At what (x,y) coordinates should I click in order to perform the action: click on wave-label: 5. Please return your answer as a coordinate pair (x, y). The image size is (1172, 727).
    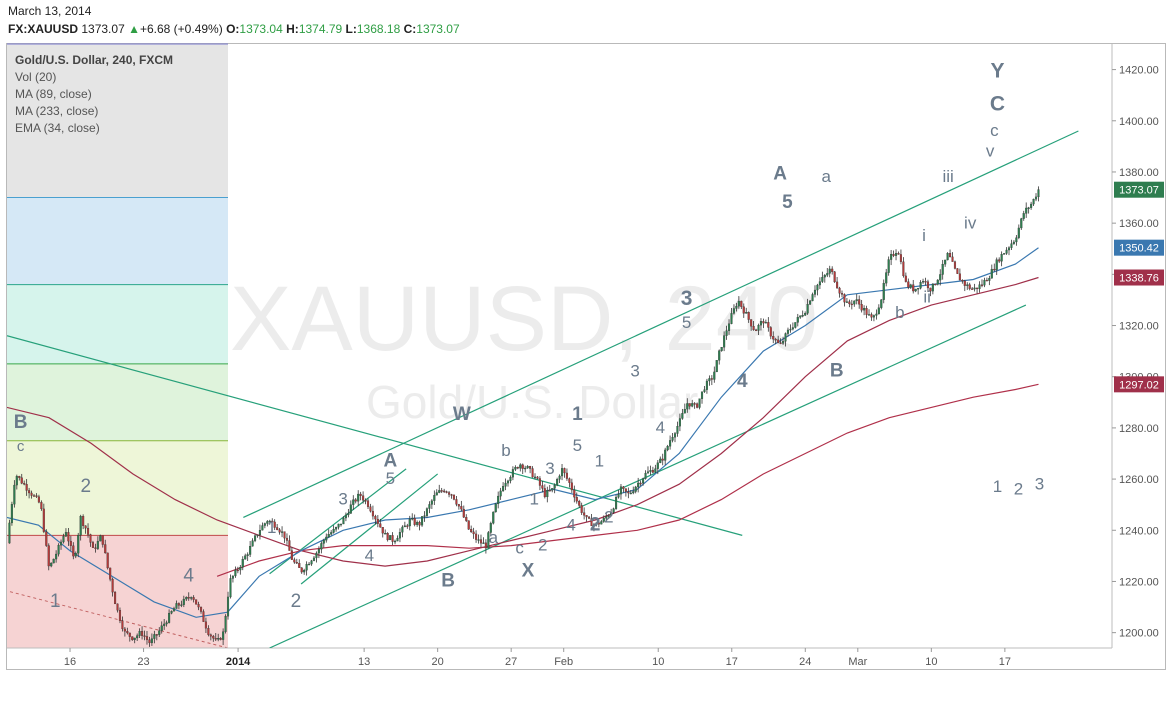
    Looking at the image, I should click on (686, 322).